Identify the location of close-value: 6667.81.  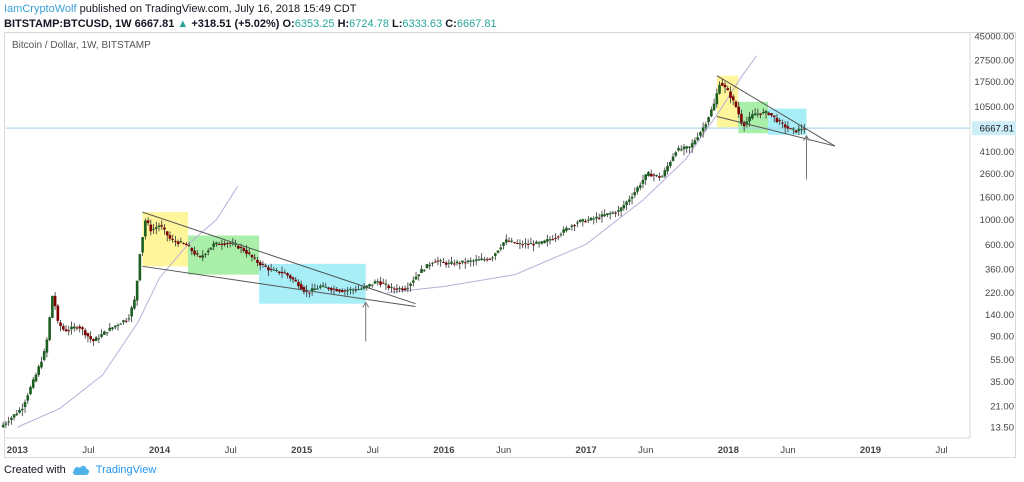
(476, 24).